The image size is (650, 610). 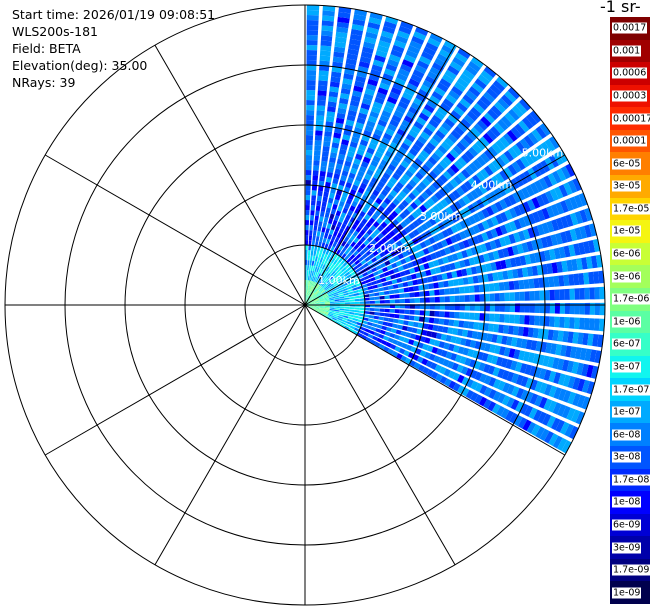 I want to click on colorbar-tick-label: 0.001, so click(x=627, y=51).